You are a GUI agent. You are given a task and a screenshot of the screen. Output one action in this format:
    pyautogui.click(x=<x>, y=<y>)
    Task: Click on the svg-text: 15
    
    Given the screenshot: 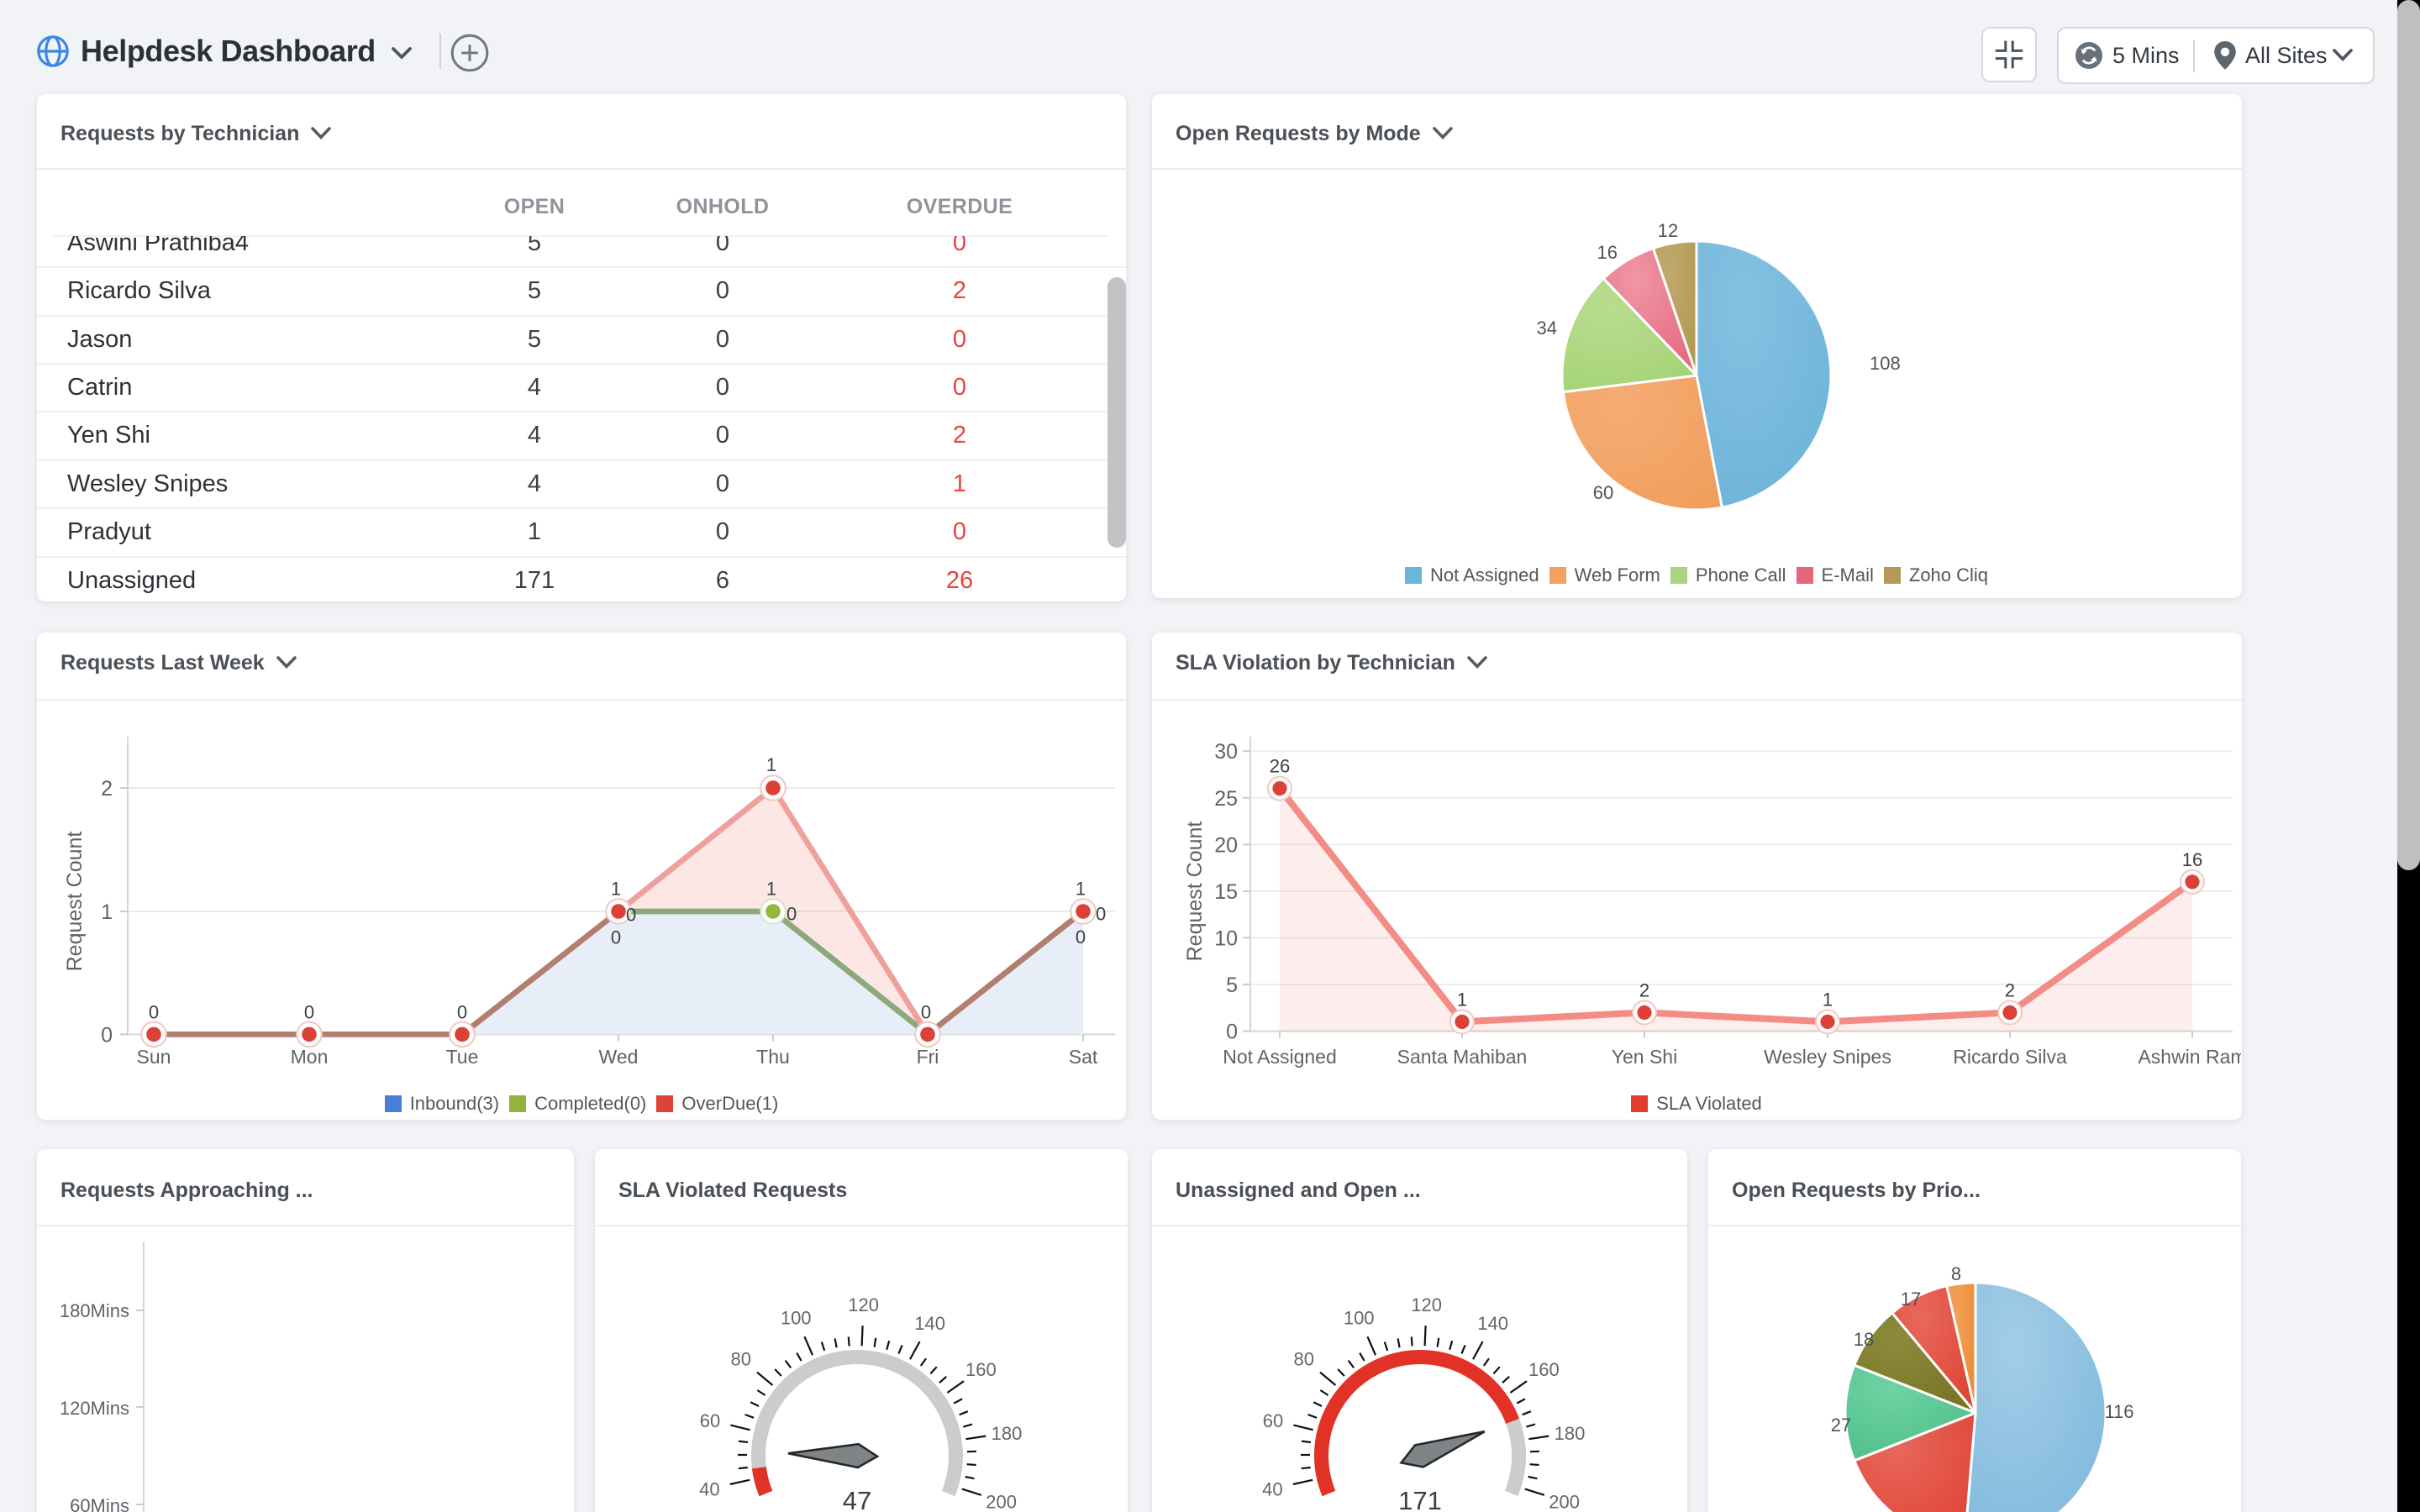 What is the action you would take?
    pyautogui.click(x=1226, y=892)
    